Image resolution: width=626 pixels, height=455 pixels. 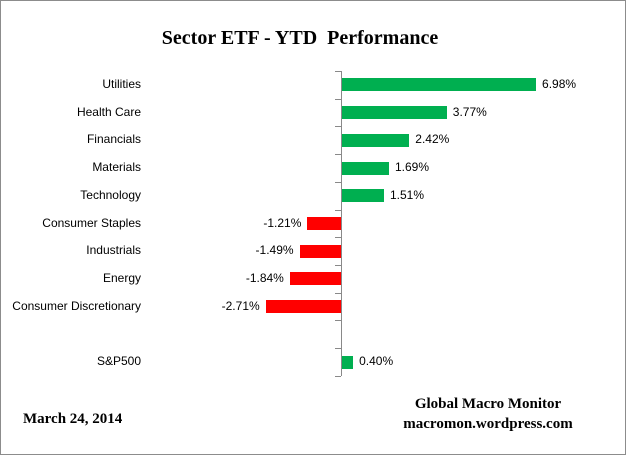 What do you see at coordinates (121, 278) in the screenshot?
I see `category-label-energy: Energy` at bounding box center [121, 278].